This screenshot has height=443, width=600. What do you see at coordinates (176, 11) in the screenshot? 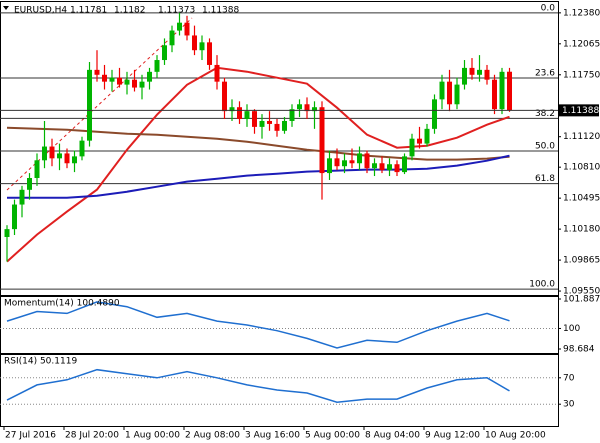
I see `header-low: 1.11373` at bounding box center [176, 11].